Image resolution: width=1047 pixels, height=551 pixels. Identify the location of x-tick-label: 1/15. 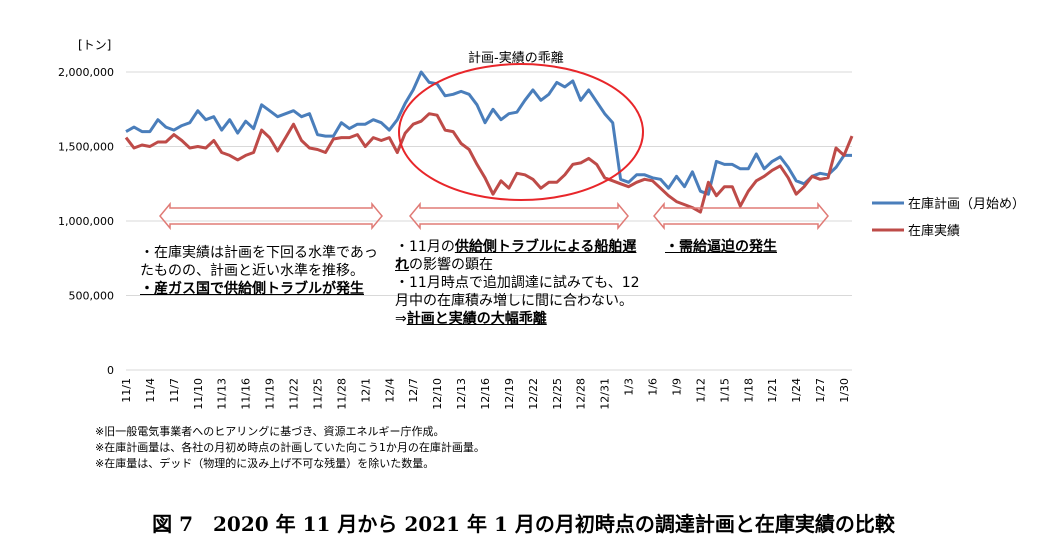
(724, 390).